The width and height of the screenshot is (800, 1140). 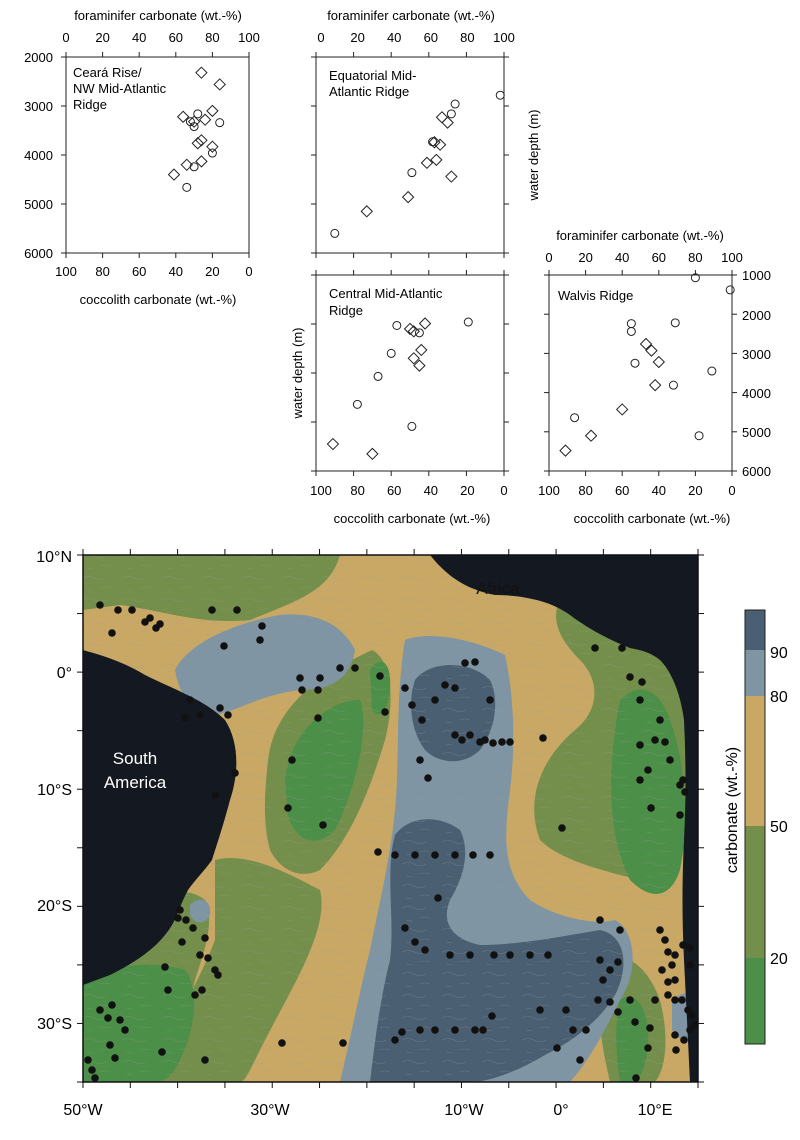 I want to click on p2-top-tick: 80, so click(x=467, y=37).